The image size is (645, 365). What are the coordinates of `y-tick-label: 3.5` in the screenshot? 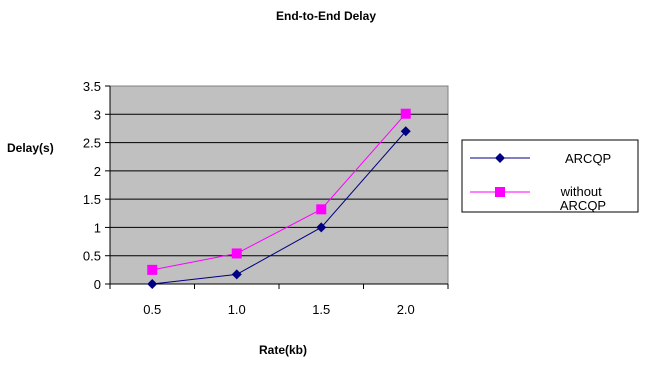 It's located at (92, 86).